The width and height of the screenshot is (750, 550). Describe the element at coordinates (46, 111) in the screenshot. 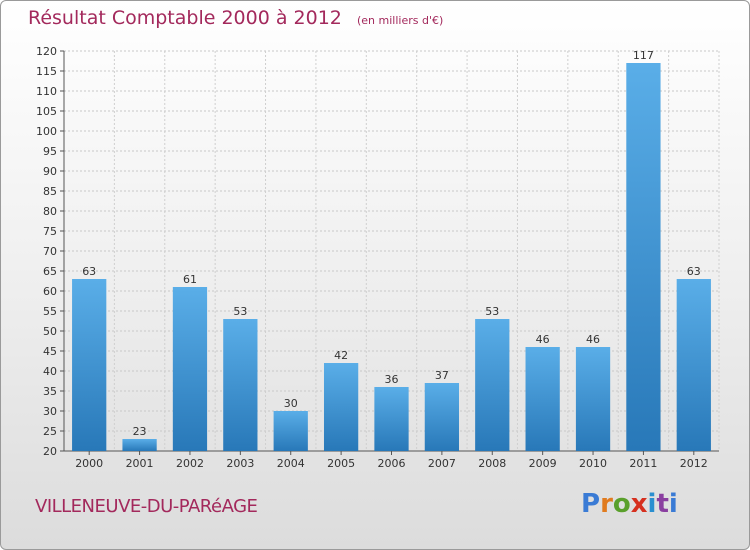

I see `y-tick-label: 105` at that location.